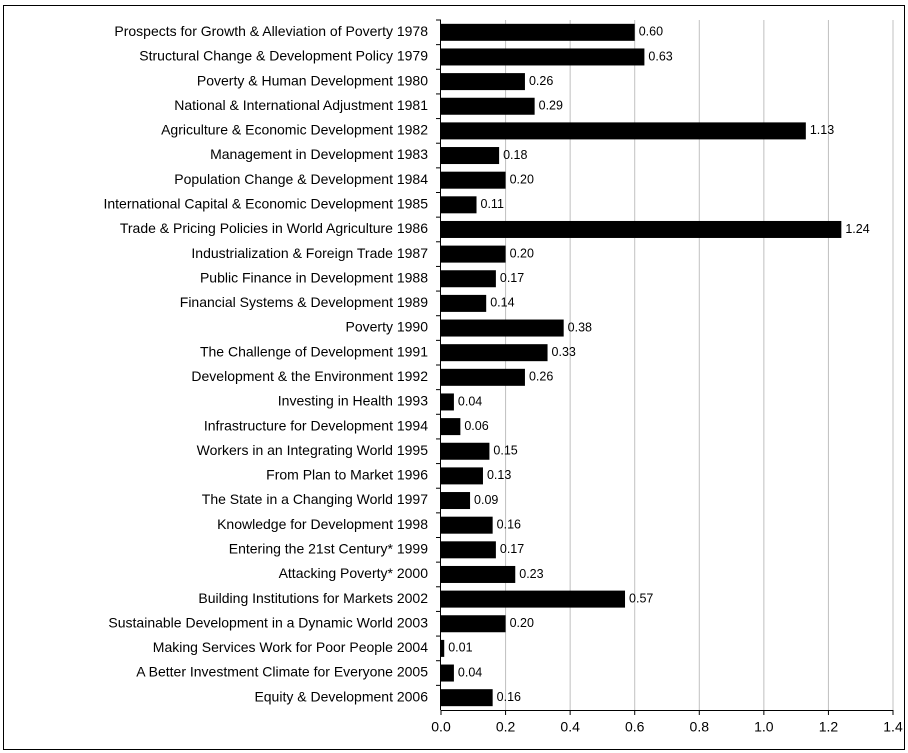 This screenshot has width=908, height=753. Describe the element at coordinates (822, 130) in the screenshot. I see `value-label: 1.13` at that location.